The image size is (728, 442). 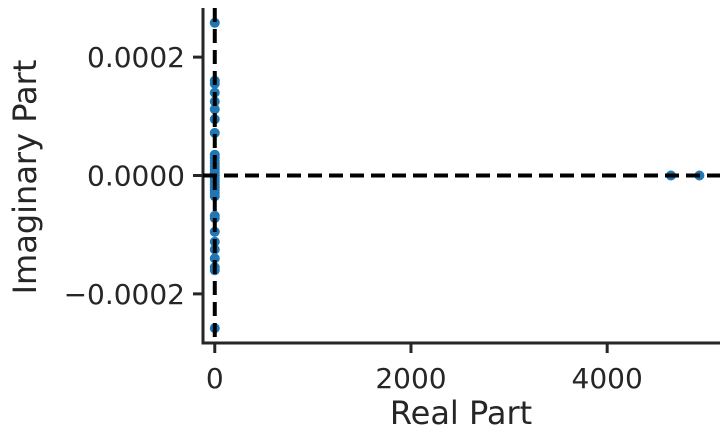 I want to click on x-tick-label: 2000, so click(x=410, y=378).